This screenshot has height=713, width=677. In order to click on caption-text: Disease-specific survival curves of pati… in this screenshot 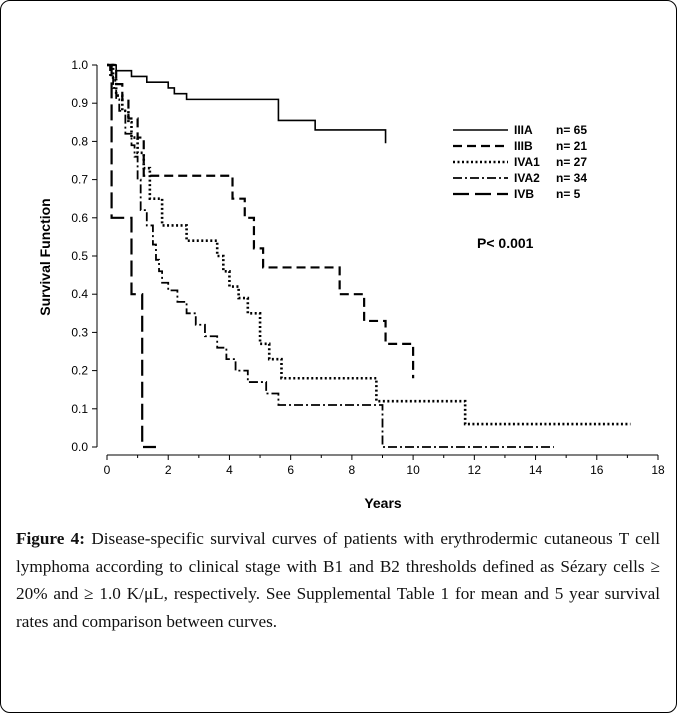, I will do `click(338, 580)`.